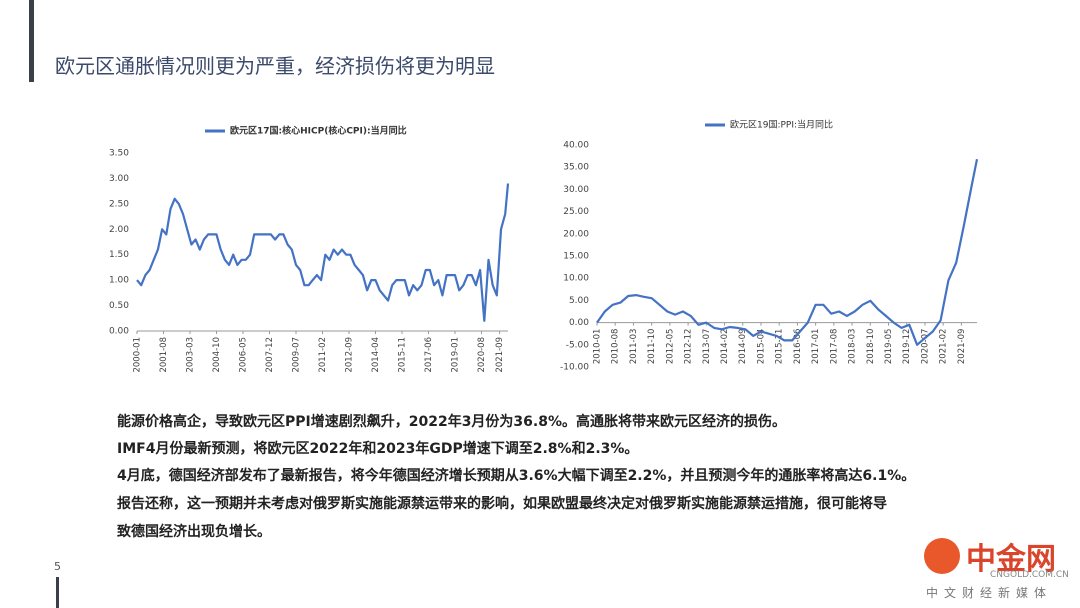 This screenshot has width=1080, height=608. I want to click on x-tick-label: 2006-05, so click(244, 355).